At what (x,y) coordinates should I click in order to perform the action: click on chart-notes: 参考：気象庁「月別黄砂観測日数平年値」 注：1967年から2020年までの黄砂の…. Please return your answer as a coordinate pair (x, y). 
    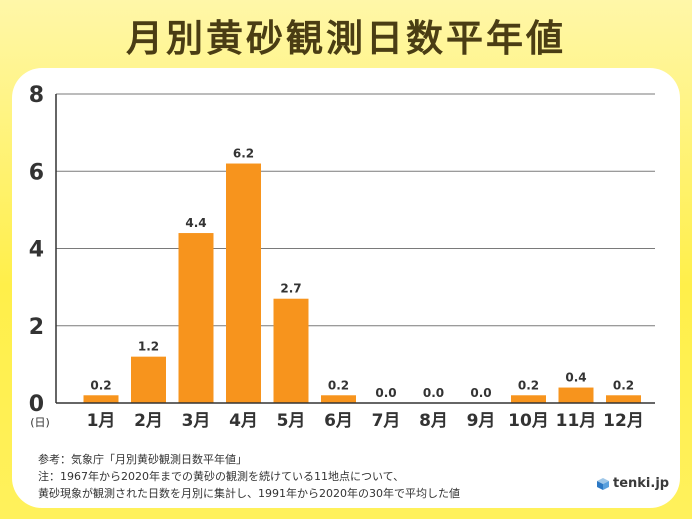
    Looking at the image, I should click on (249, 476).